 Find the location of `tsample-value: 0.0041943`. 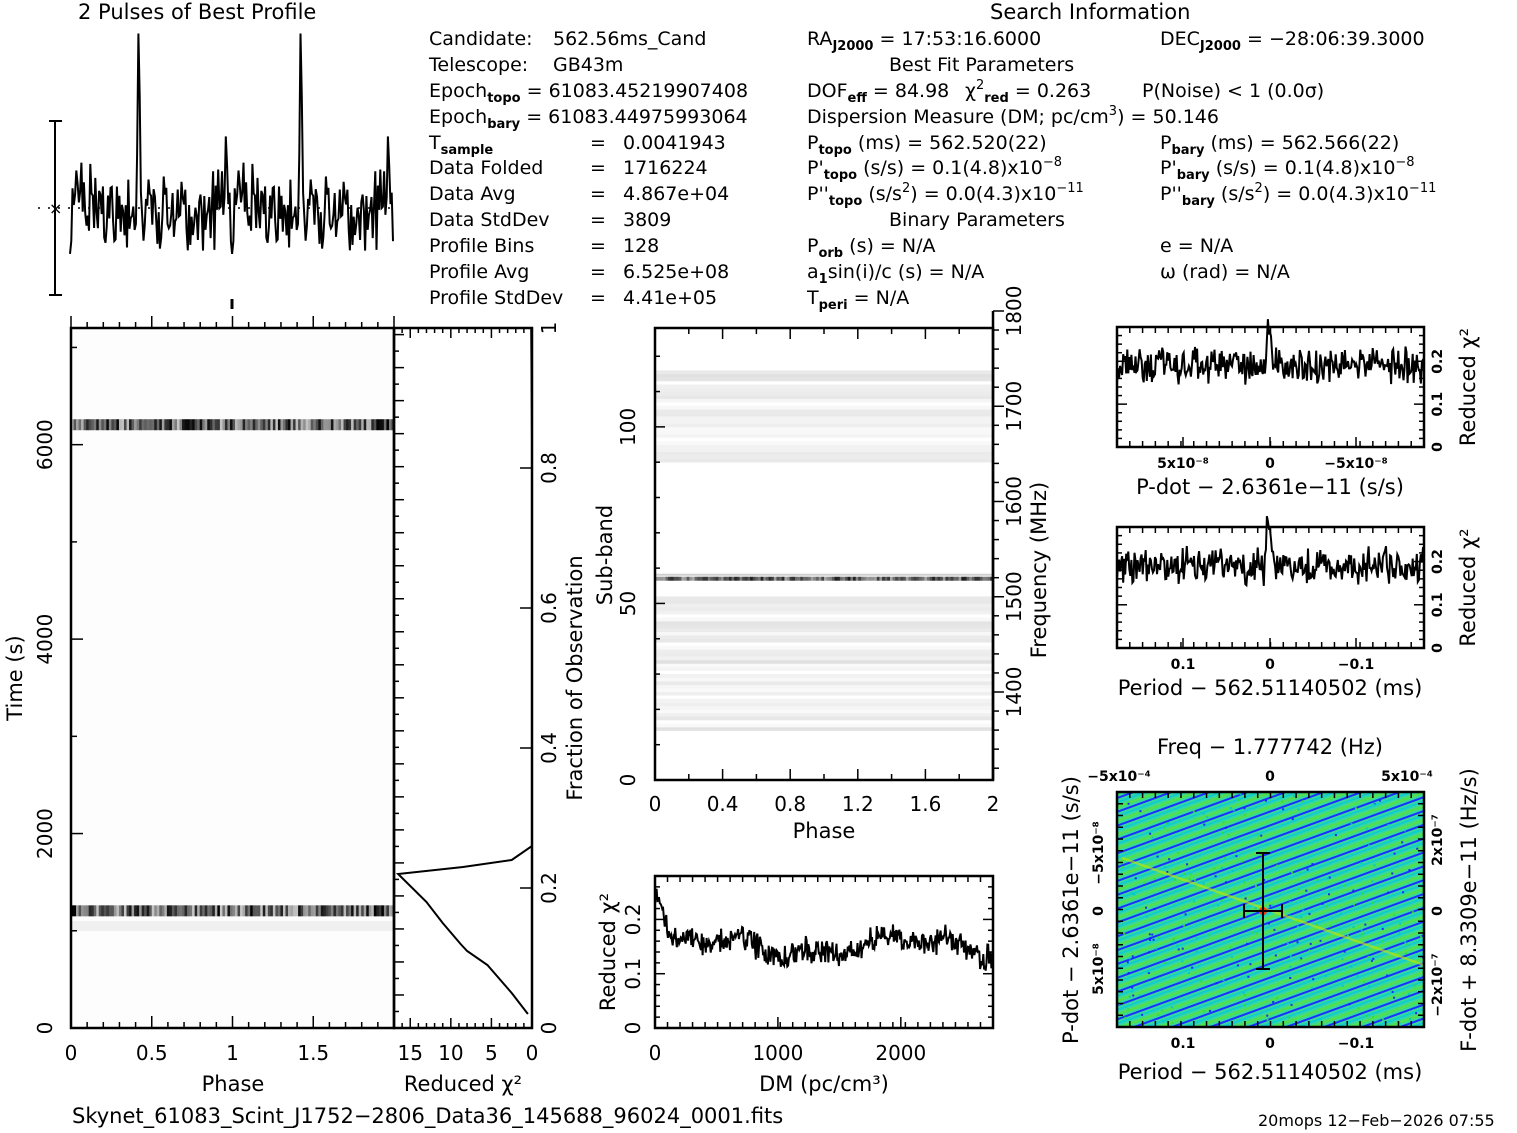

tsample-value: 0.0041943 is located at coordinates (674, 143).